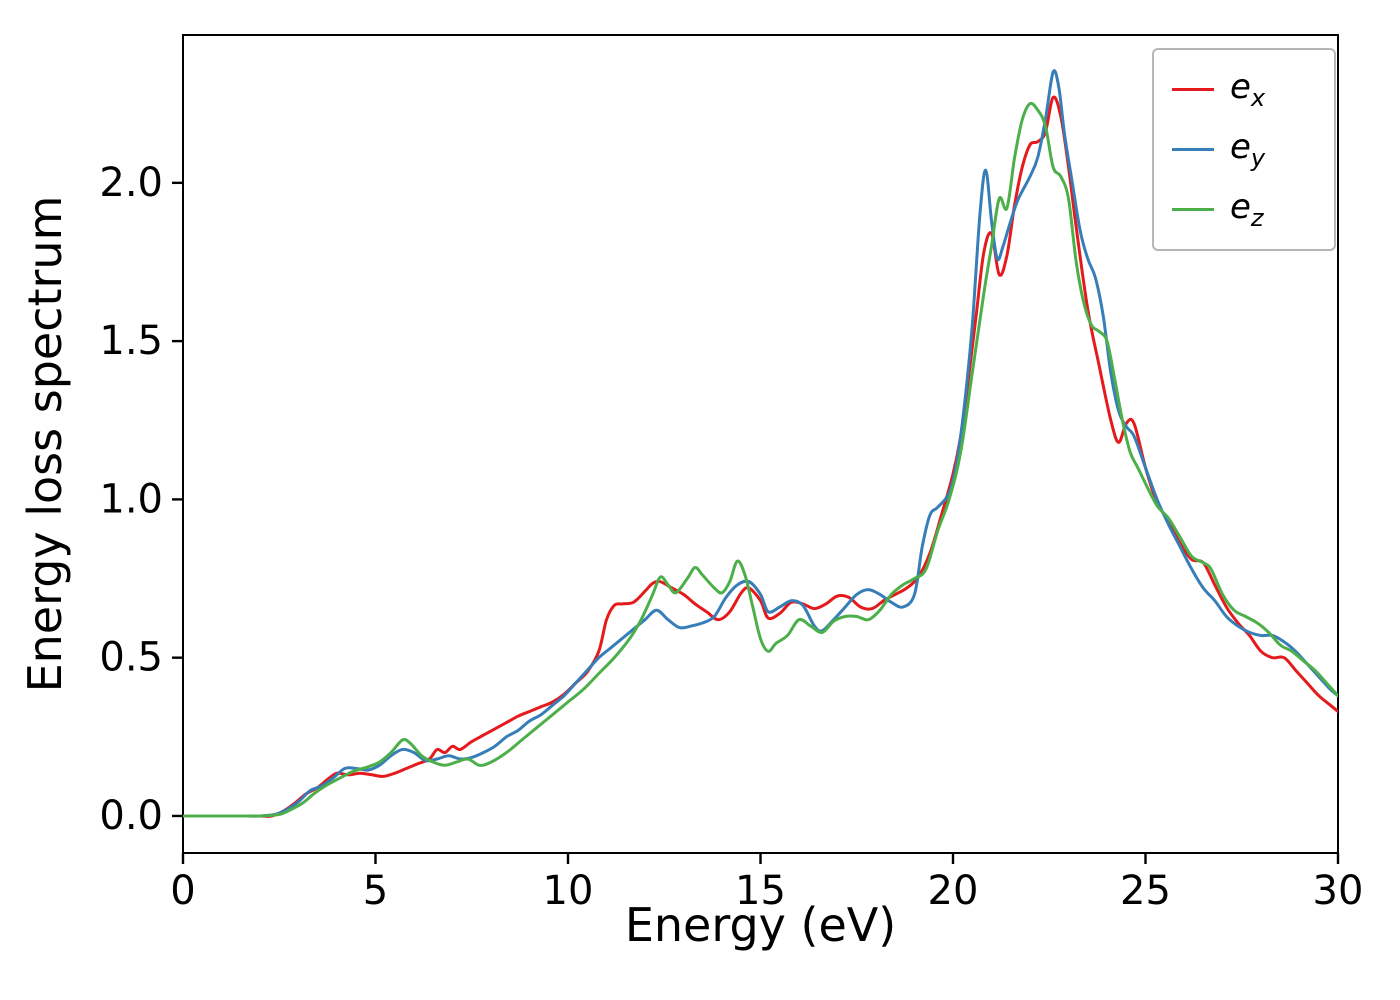  Describe the element at coordinates (953, 891) in the screenshot. I see `x-tick-label: 20` at that location.